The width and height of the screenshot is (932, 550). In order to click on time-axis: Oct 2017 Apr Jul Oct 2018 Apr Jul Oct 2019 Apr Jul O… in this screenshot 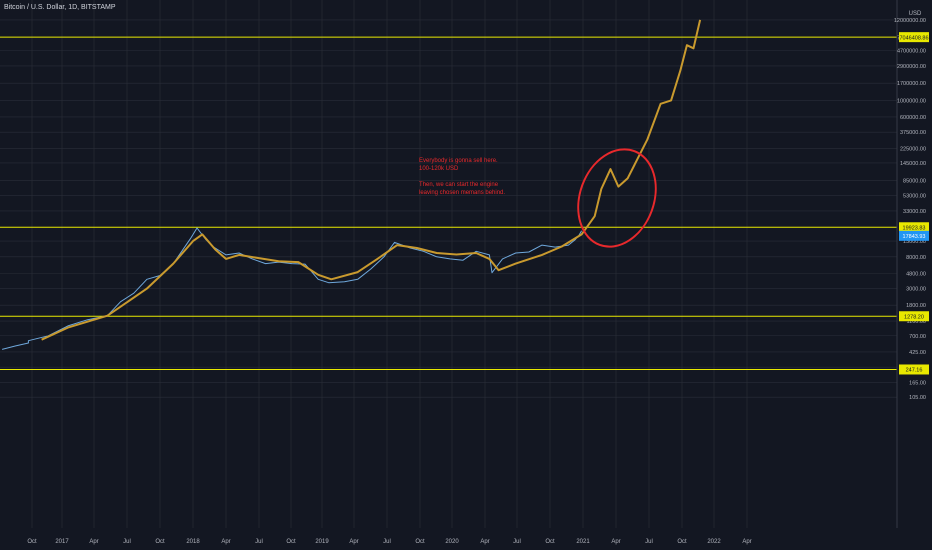, I will do `click(389, 542)`.